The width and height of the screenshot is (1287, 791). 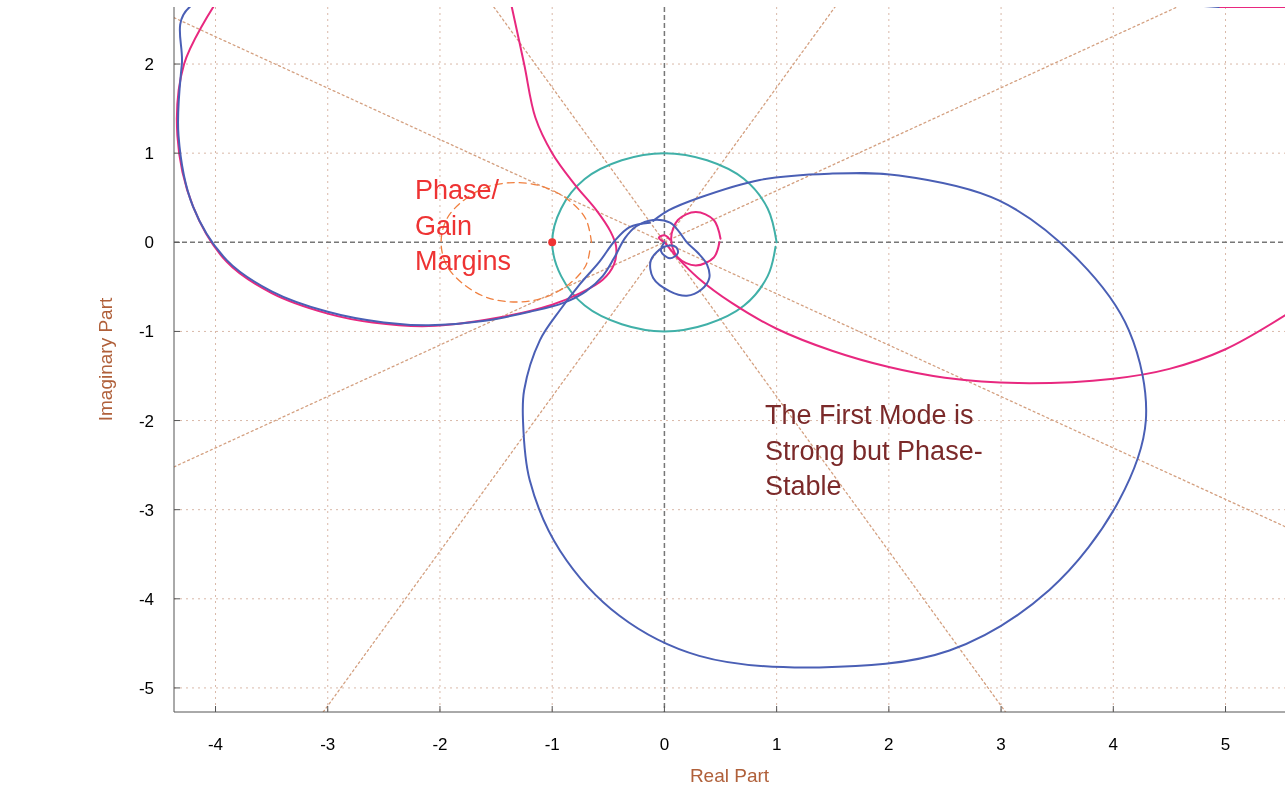 I want to click on x-tick-label: -3, so click(x=328, y=744).